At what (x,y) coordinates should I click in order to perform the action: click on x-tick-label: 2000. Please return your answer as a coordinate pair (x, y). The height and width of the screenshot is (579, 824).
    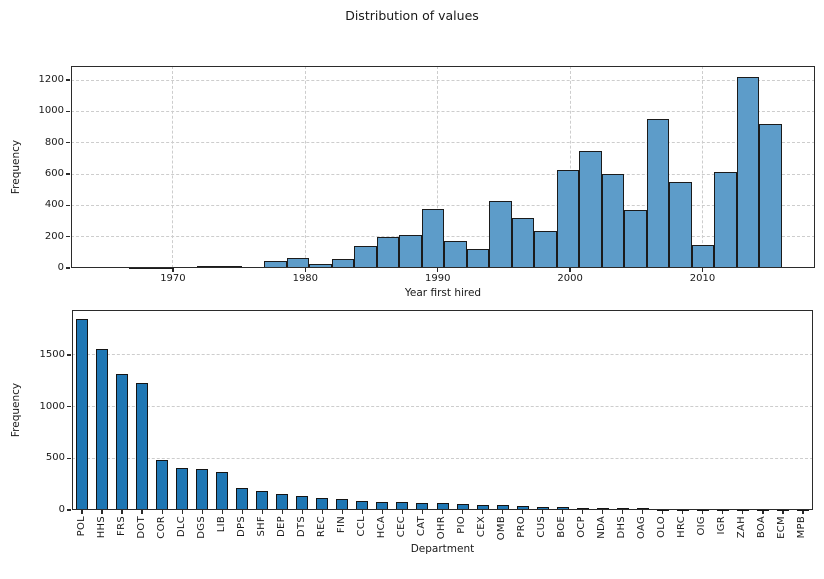
    Looking at the image, I should click on (570, 278).